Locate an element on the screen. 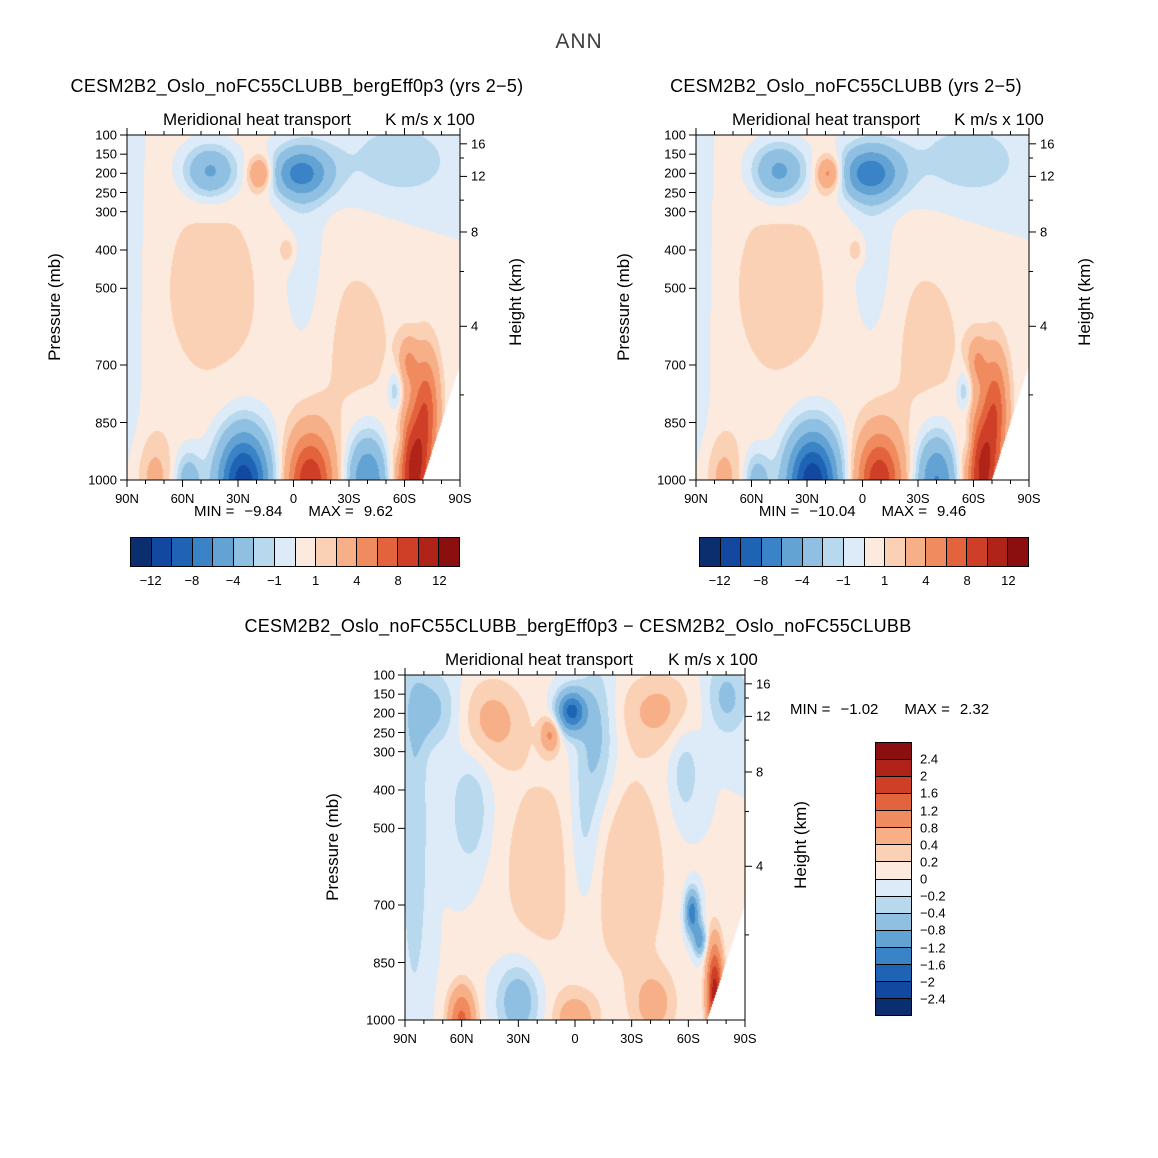 This screenshot has width=1158, height=1158. colorbar-tick-label: −1 is located at coordinates (843, 580).